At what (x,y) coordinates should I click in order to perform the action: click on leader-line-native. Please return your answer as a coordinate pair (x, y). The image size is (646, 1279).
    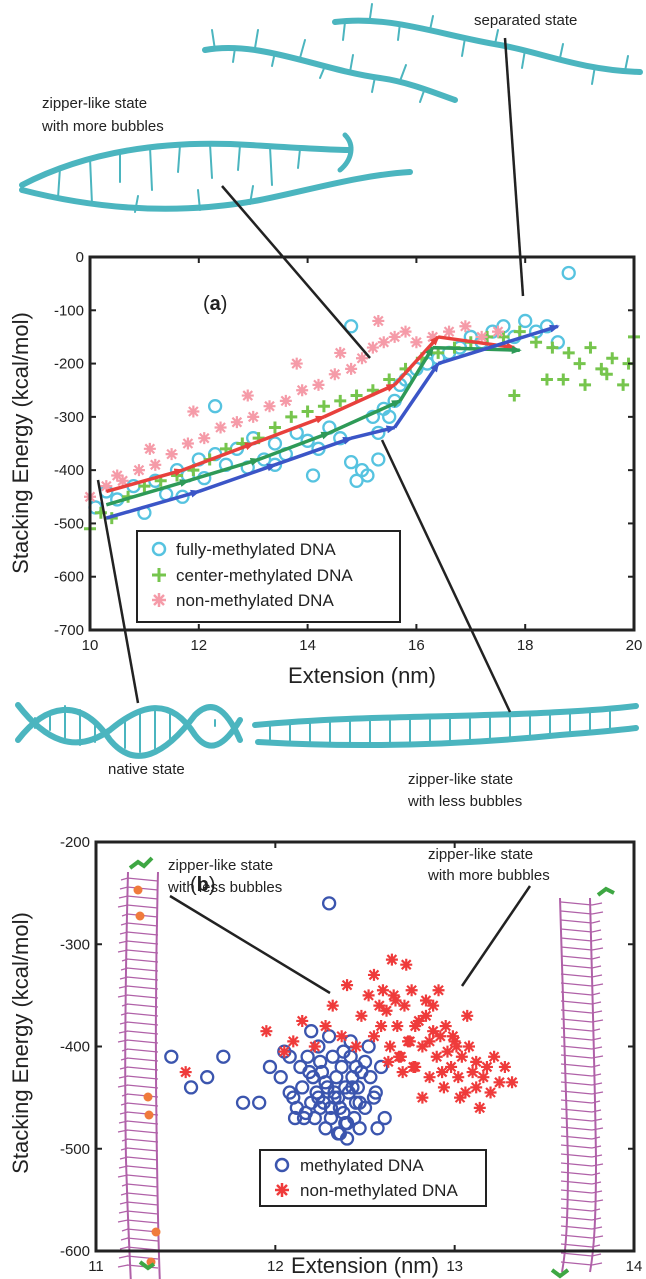
    Looking at the image, I should click on (118, 591).